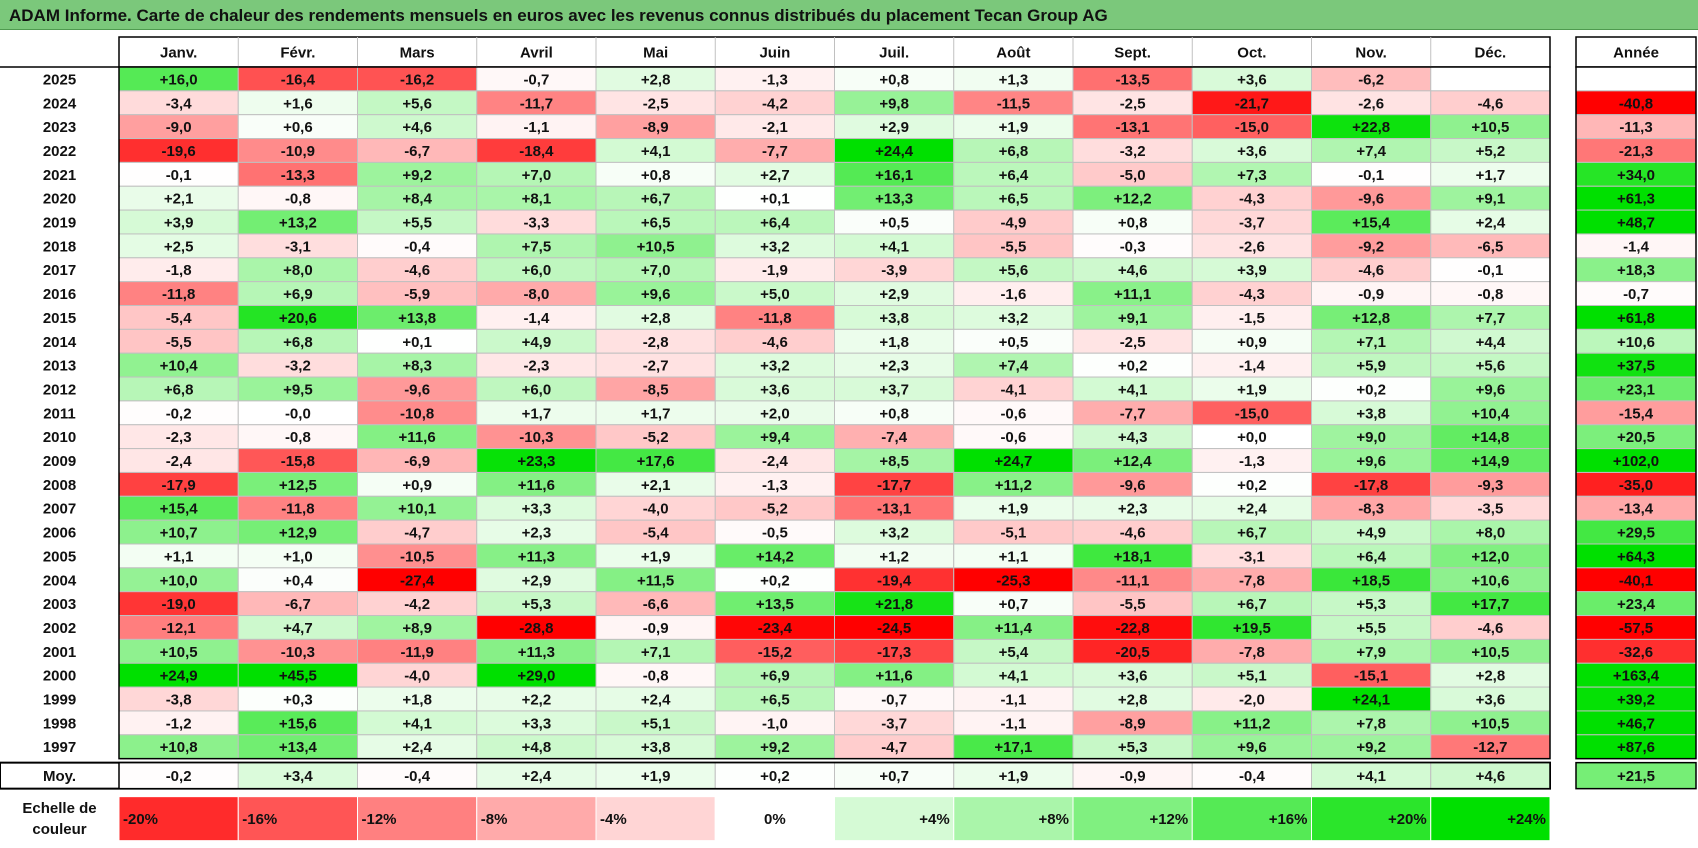  Describe the element at coordinates (417, 723) in the screenshot. I see `cell-value: +4,1` at that location.